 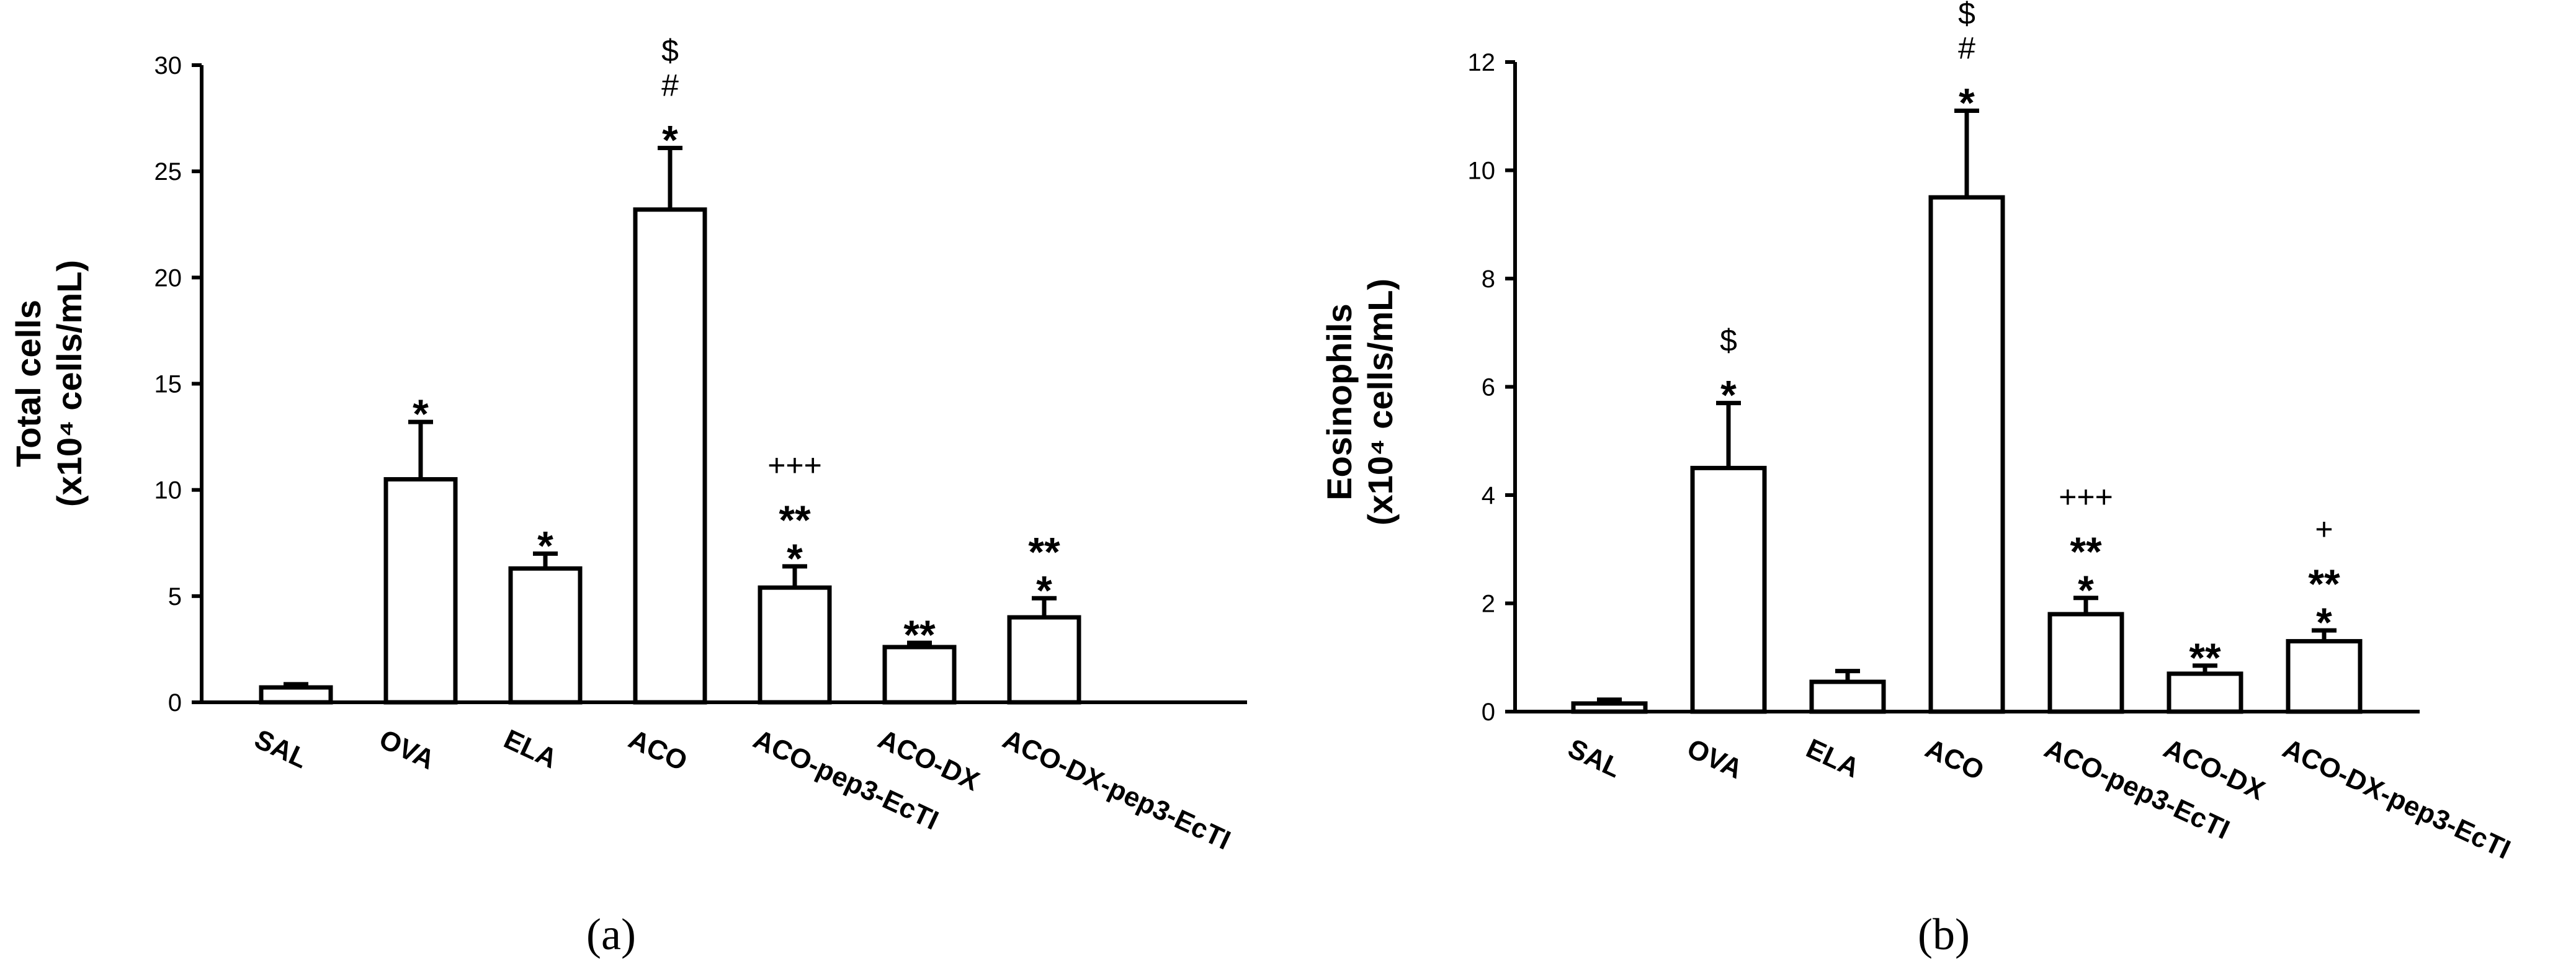 I want to click on y-tick-label: 6, so click(x=1488, y=387).